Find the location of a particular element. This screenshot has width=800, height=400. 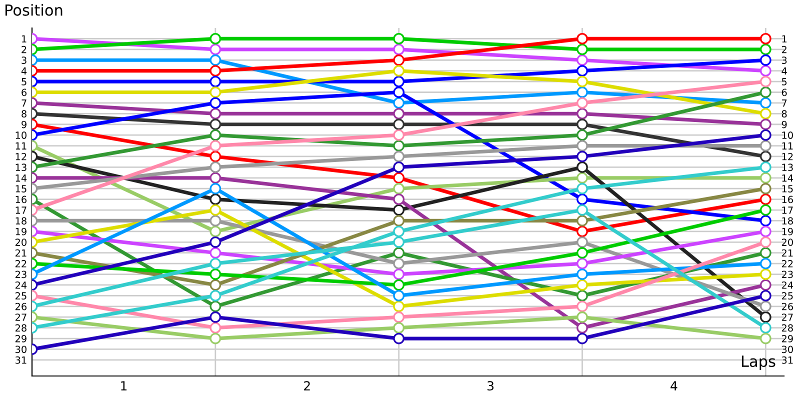

x-tick-label: 2 is located at coordinates (307, 385).